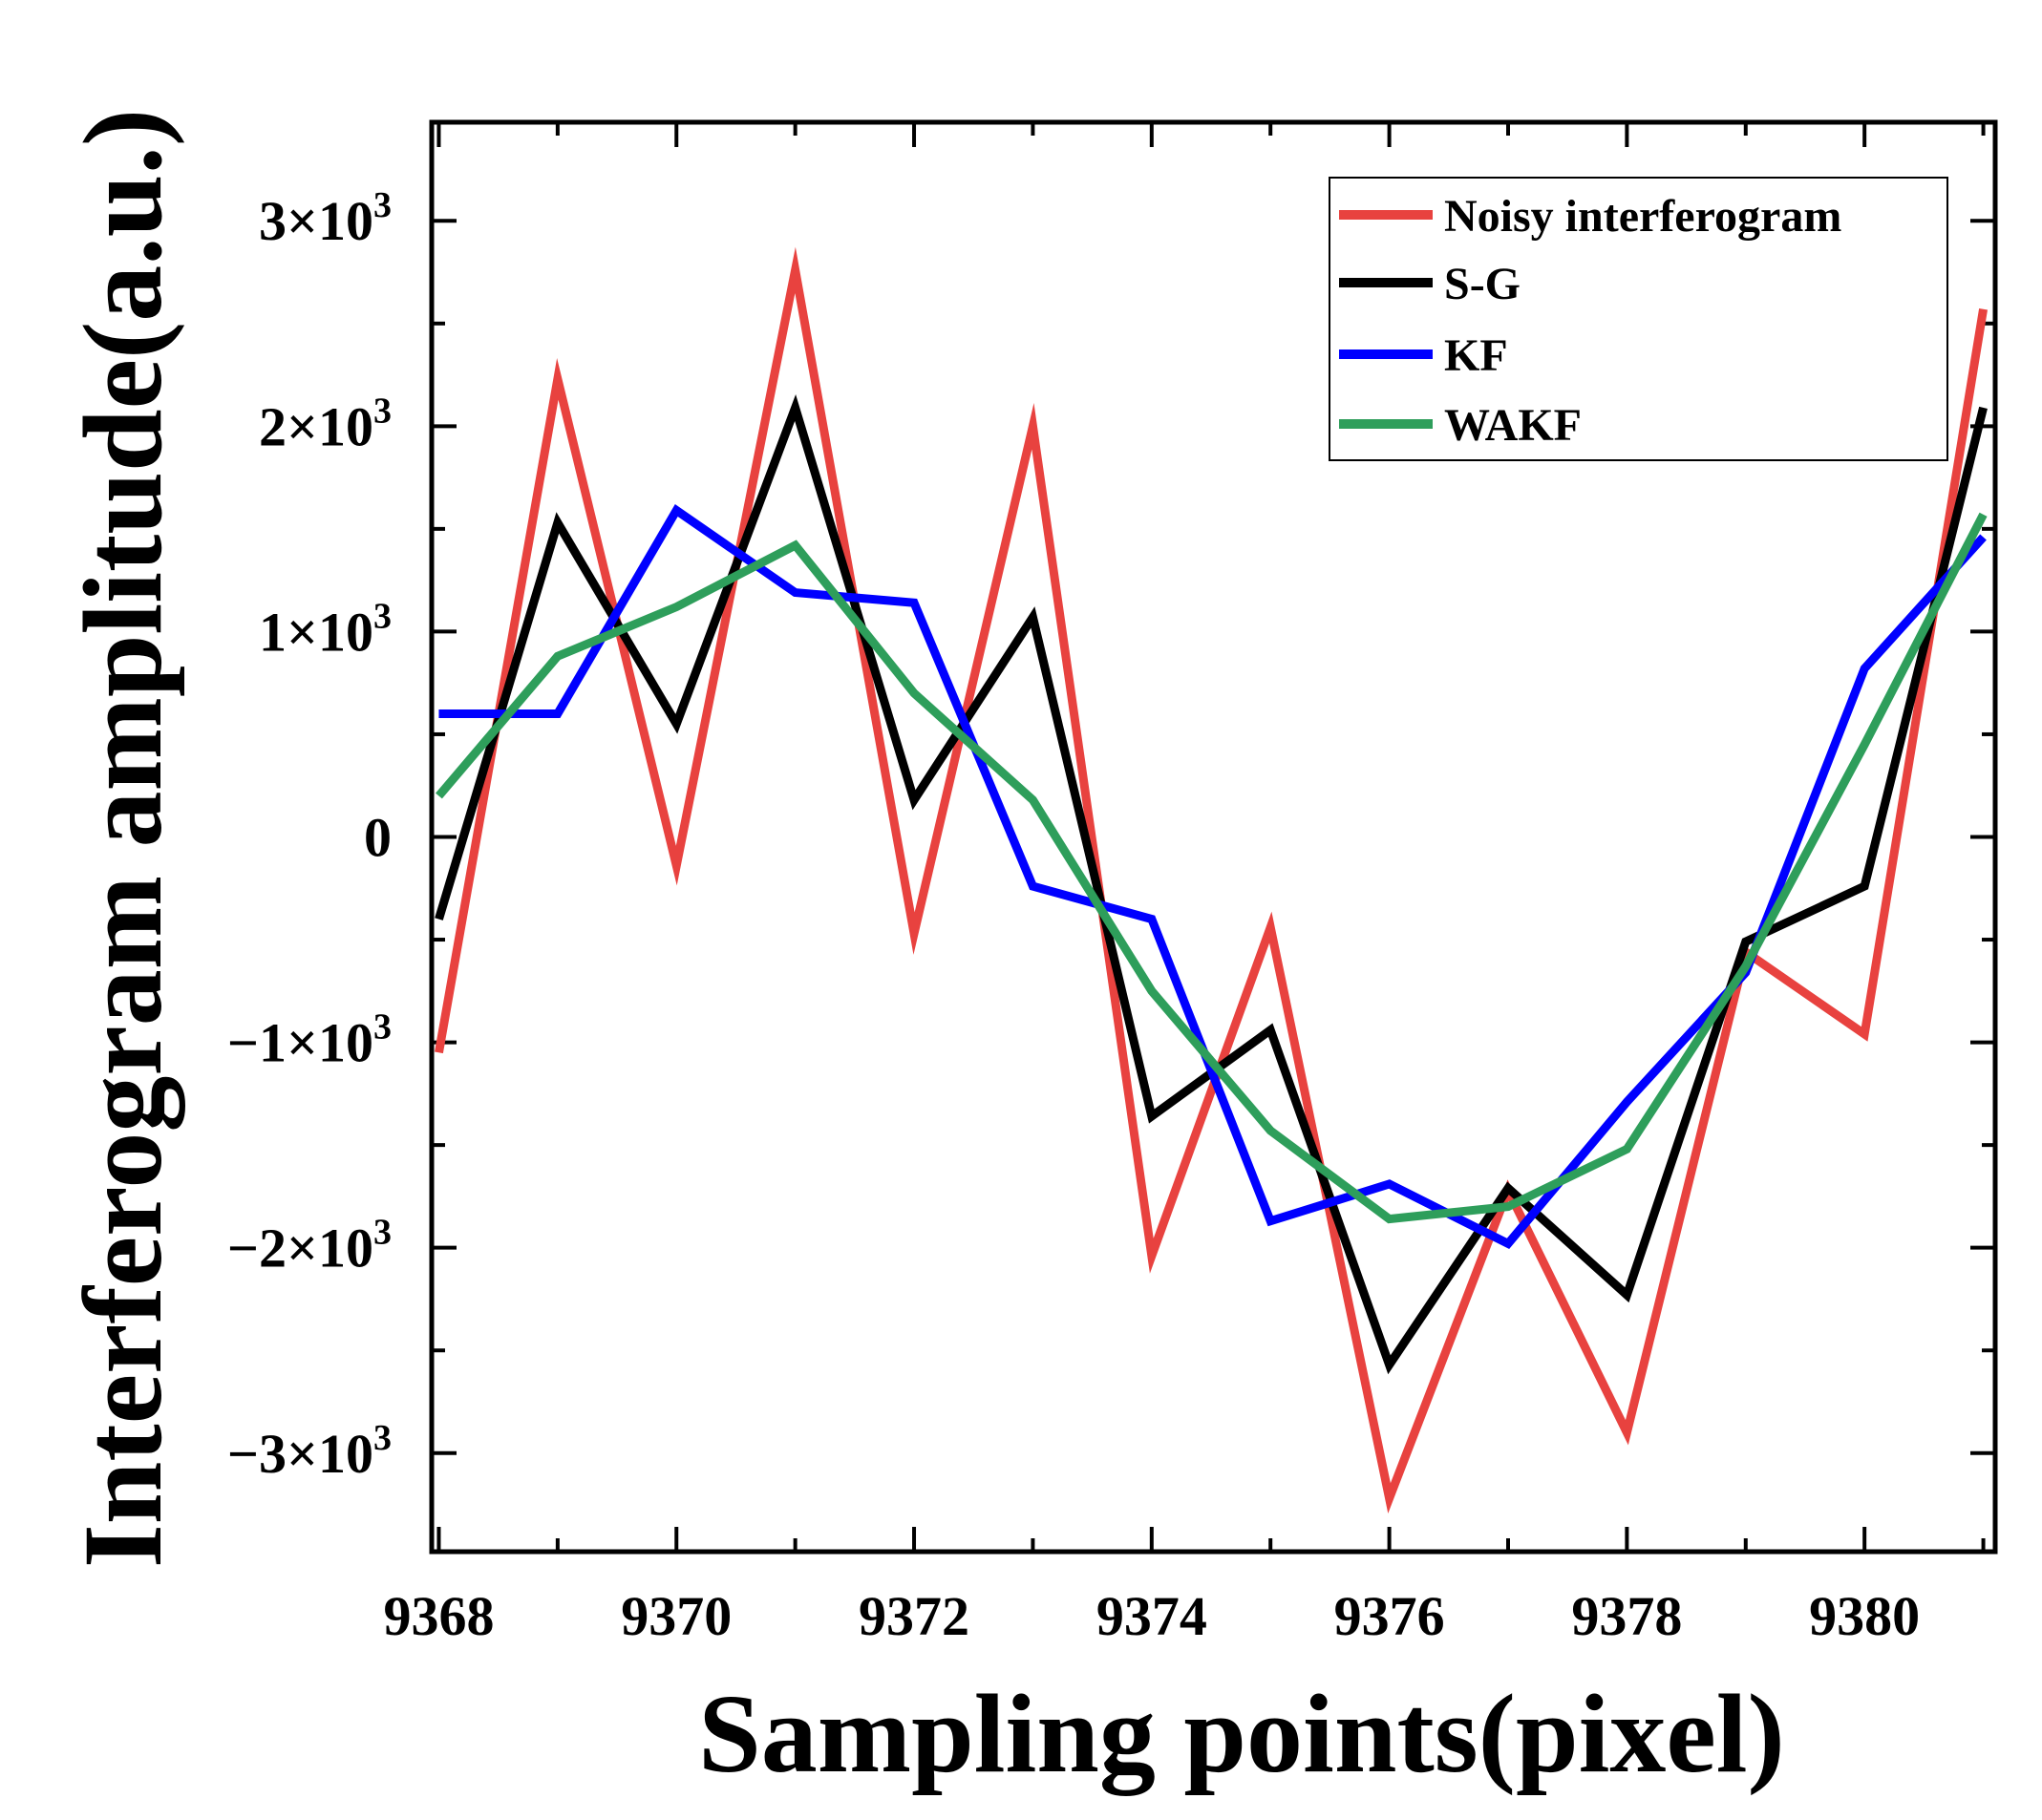 Image resolution: width=2042 pixels, height=1820 pixels. Describe the element at coordinates (1513, 426) in the screenshot. I see `legend-label-wakf: WAKF` at that location.